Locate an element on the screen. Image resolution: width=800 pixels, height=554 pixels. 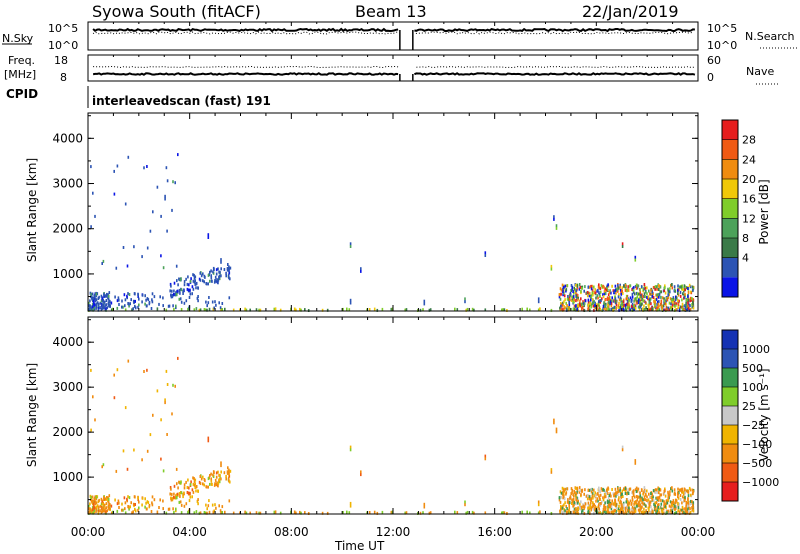
nave-tick-low: 0 is located at coordinates (710, 77).